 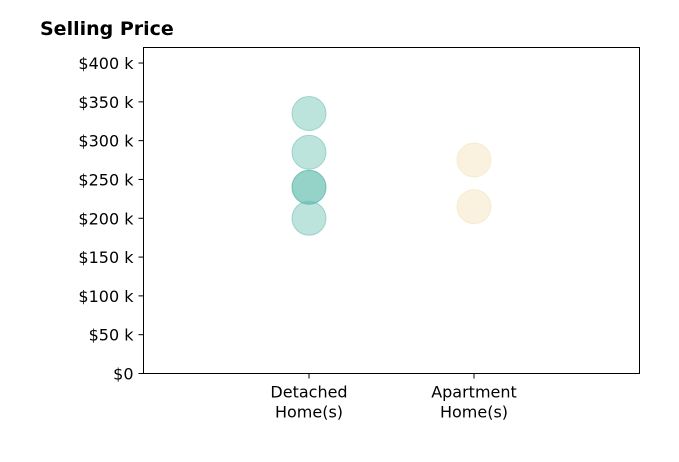 I want to click on y-tick-label: $350 k, so click(x=106, y=102).